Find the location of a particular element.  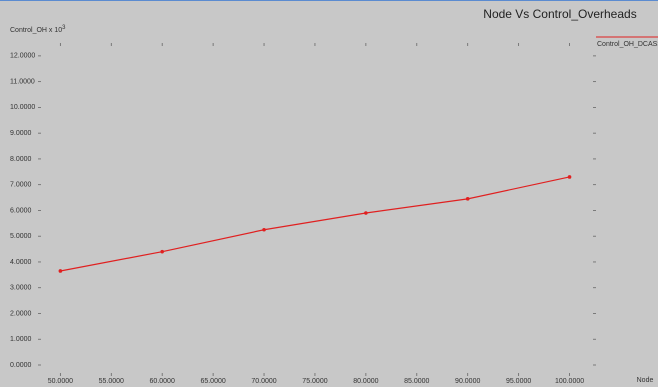

y-axis-label-text: Control_OH x 10 is located at coordinates (36, 30).